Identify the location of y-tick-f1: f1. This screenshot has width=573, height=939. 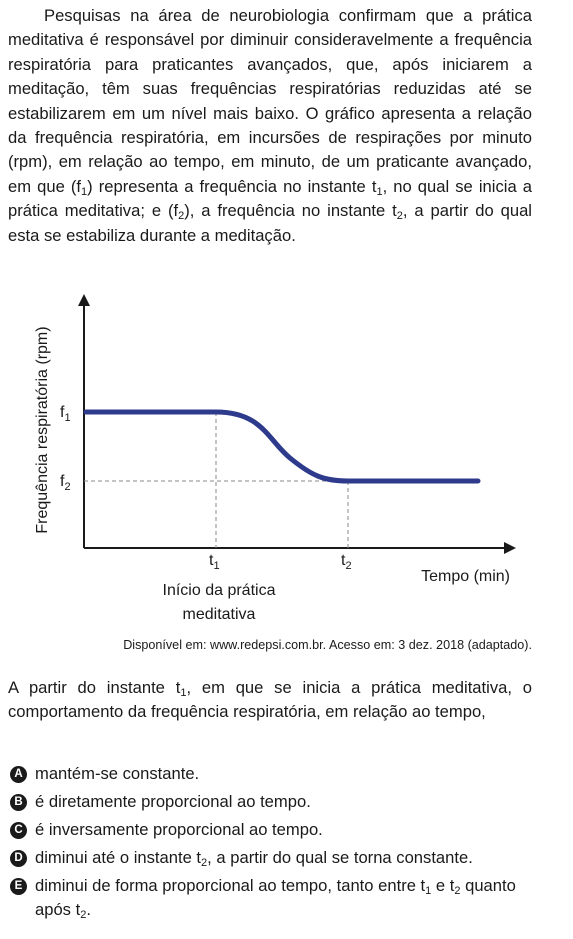
(65, 414).